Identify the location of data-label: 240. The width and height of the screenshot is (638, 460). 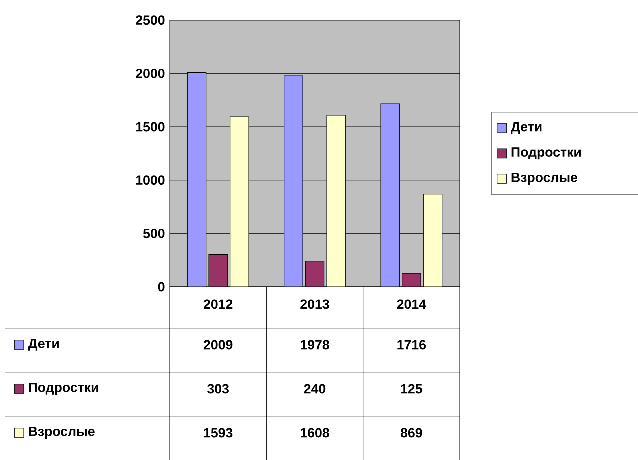
(315, 389).